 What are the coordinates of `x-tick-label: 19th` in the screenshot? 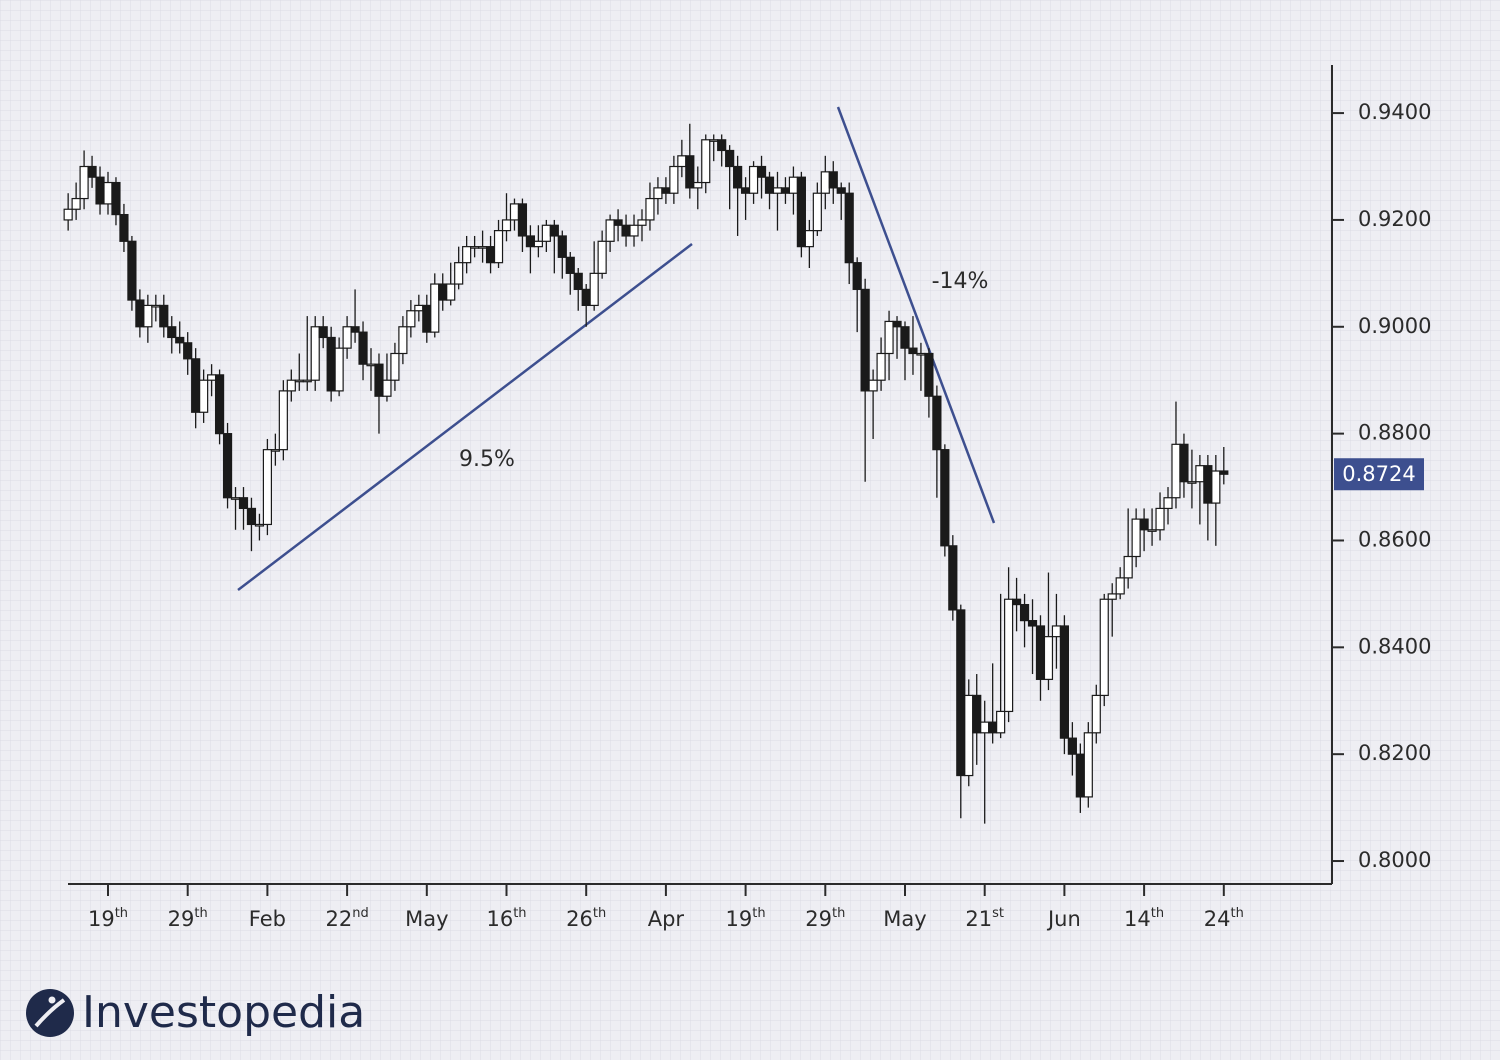 It's located at (746, 919).